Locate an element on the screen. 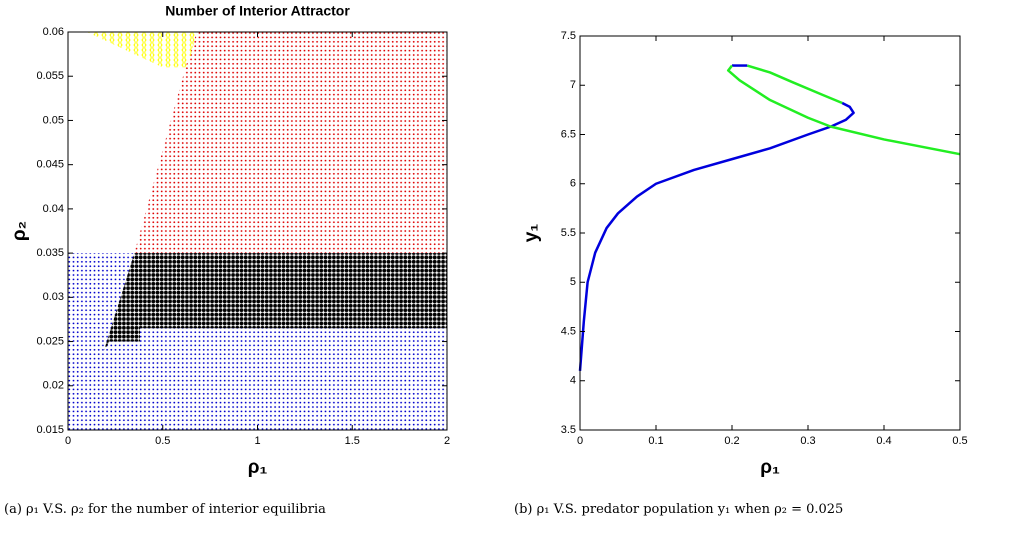 The width and height of the screenshot is (1010, 554). y-tick-label: 0.05 is located at coordinates (53, 120).